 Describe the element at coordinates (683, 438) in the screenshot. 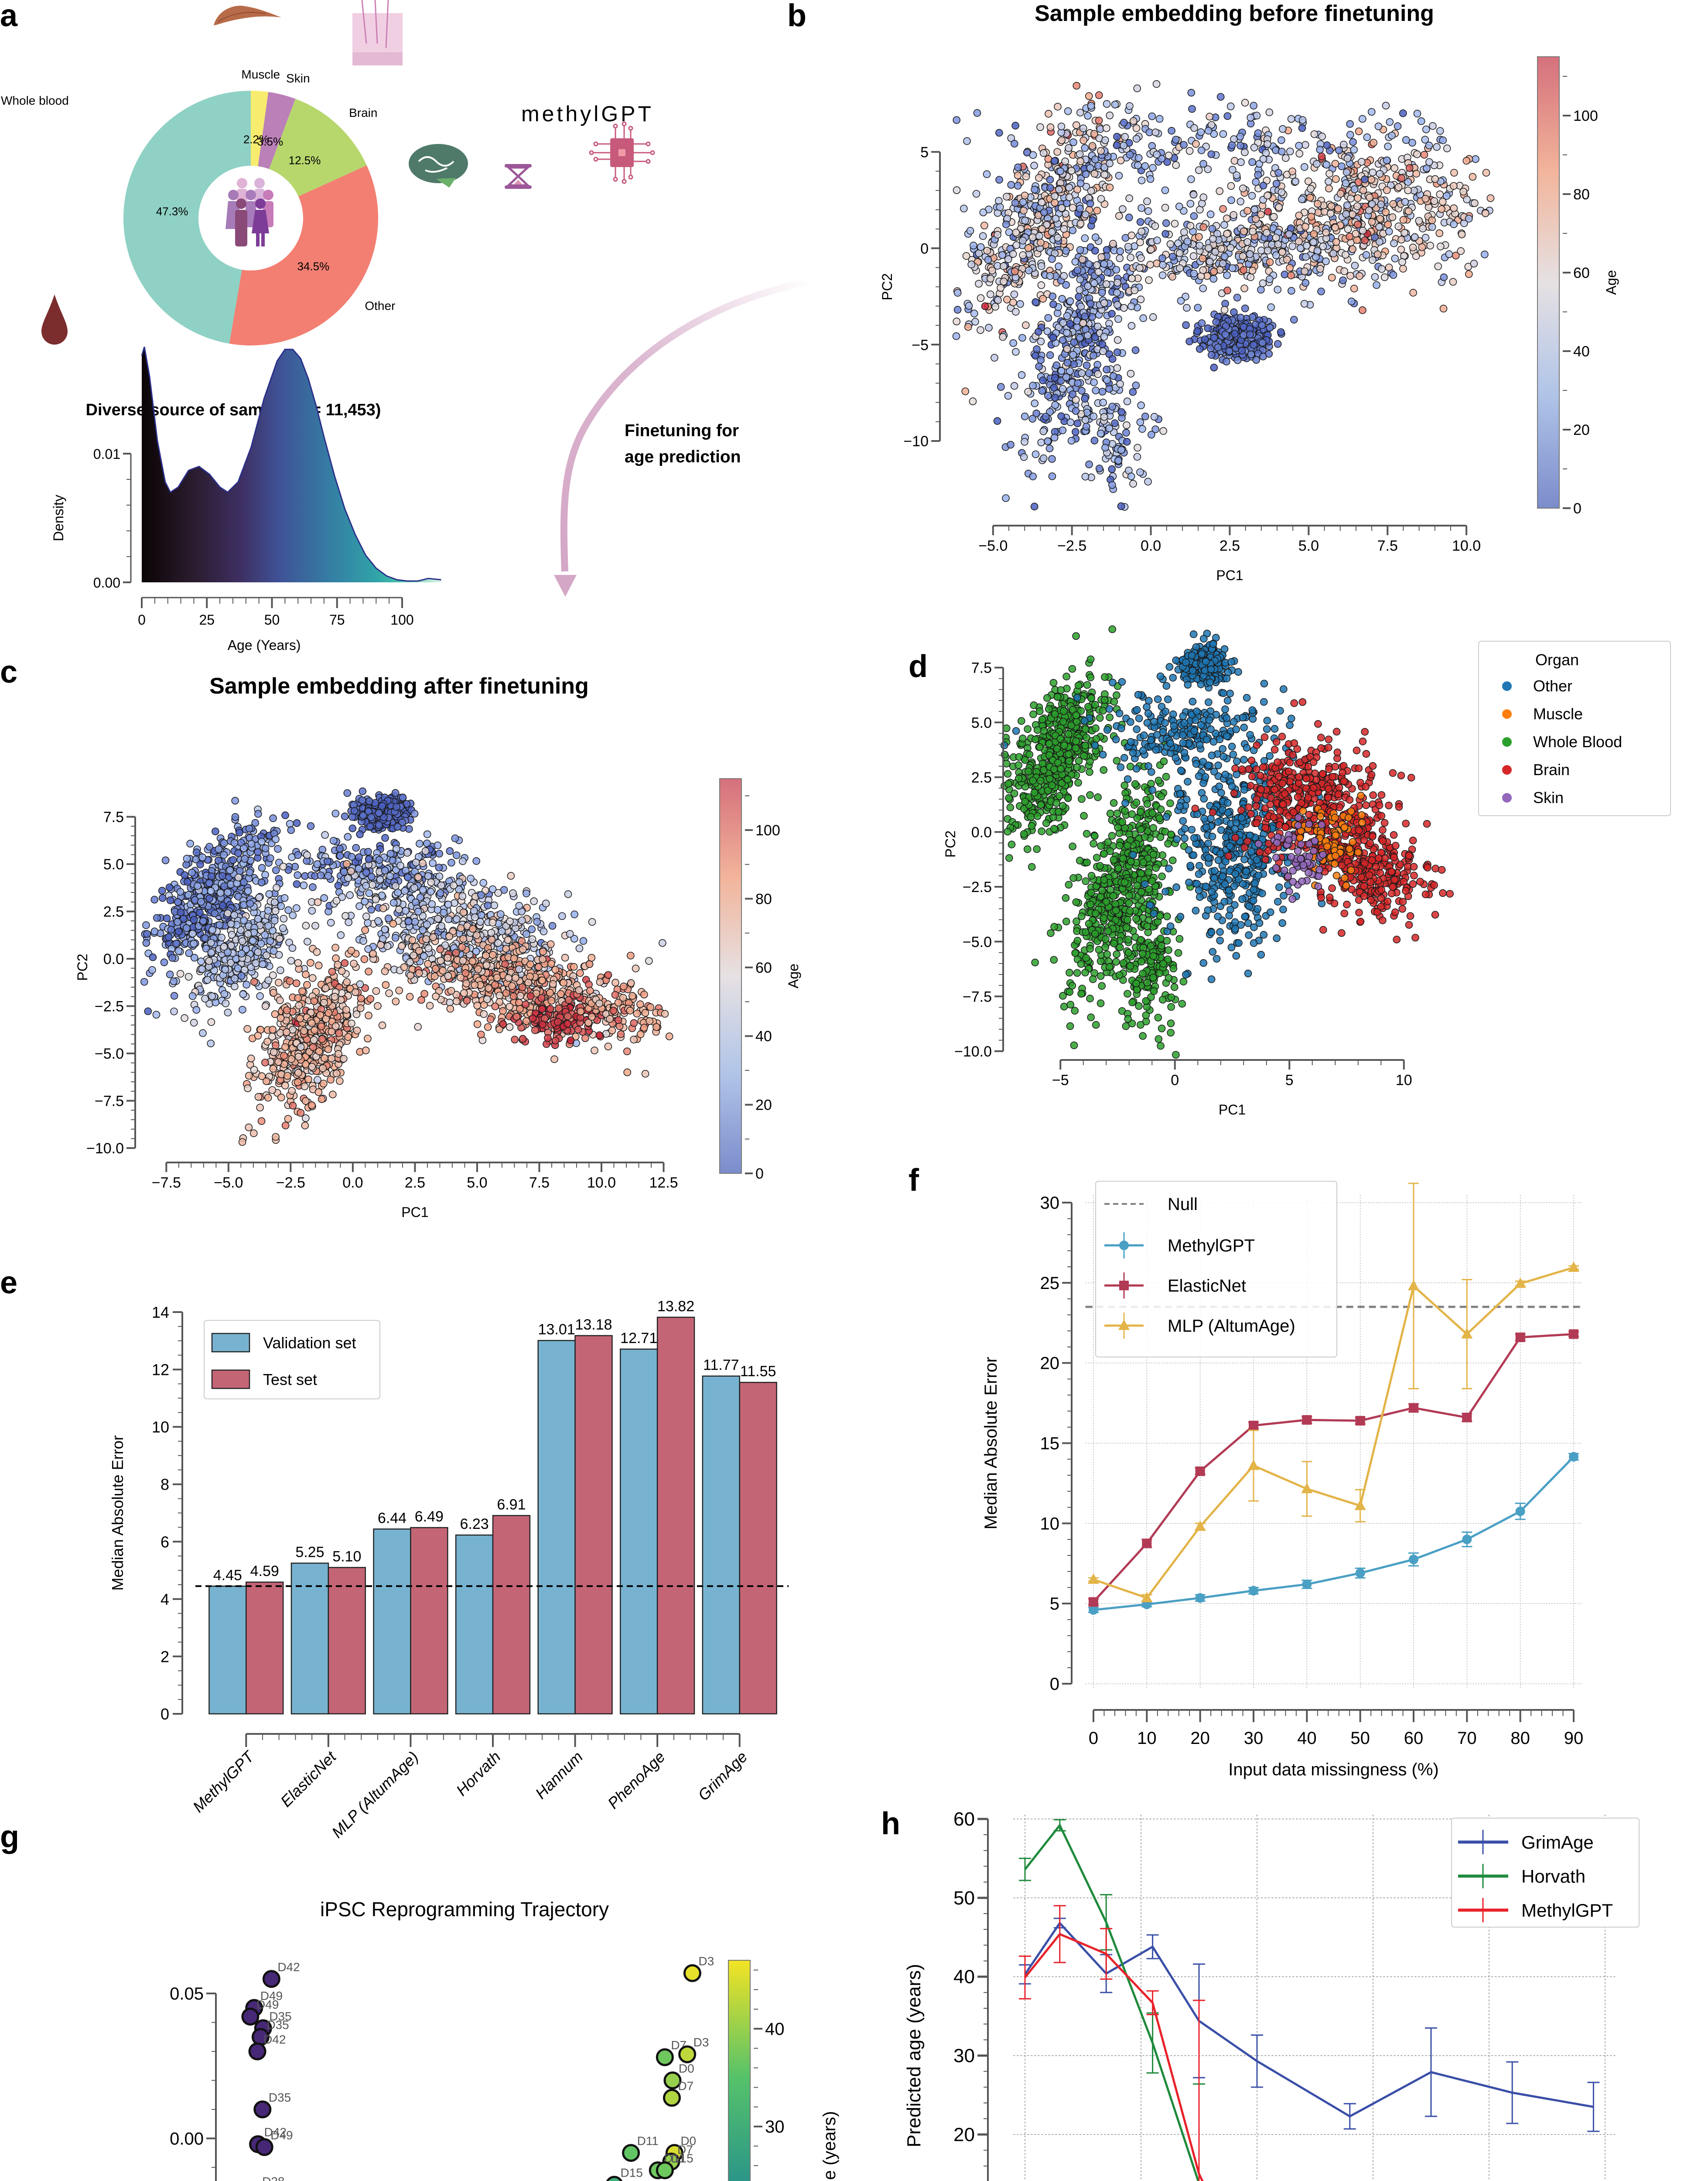

I see `finetuning-arrow` at that location.